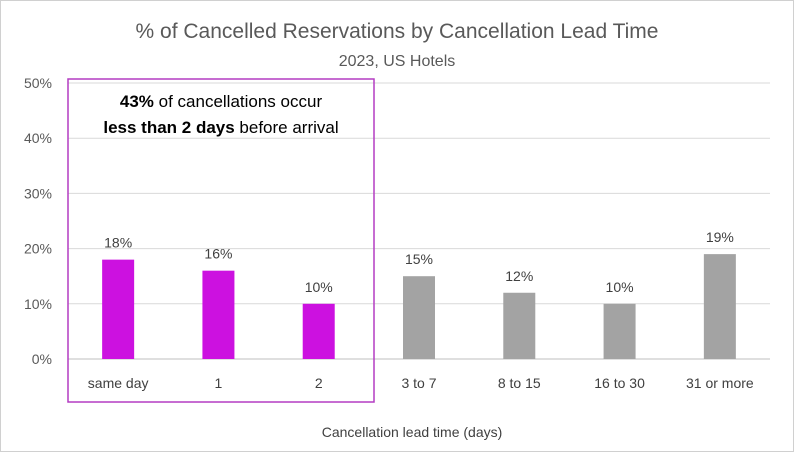  Describe the element at coordinates (219, 383) in the screenshot. I see `x-tick-label: 1` at that location.